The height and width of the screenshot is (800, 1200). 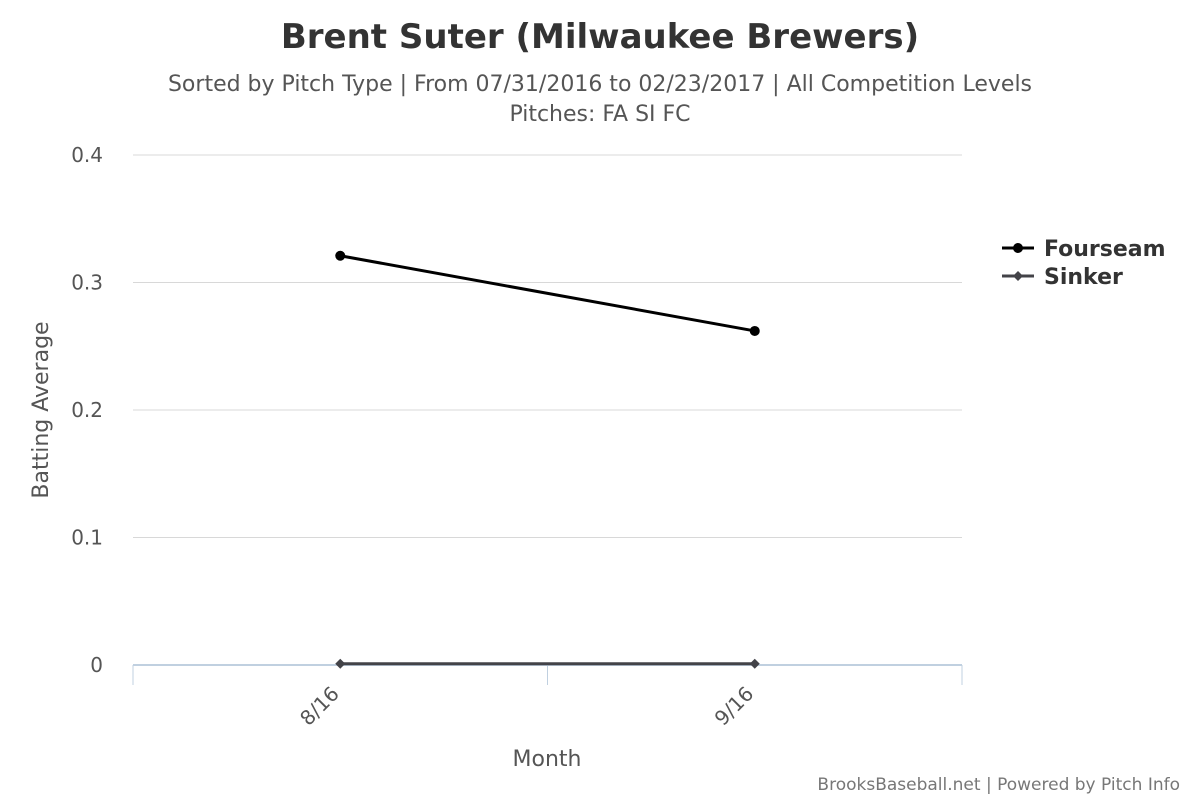 What do you see at coordinates (41, 409) in the screenshot?
I see `y-axis-title: Batting Average` at bounding box center [41, 409].